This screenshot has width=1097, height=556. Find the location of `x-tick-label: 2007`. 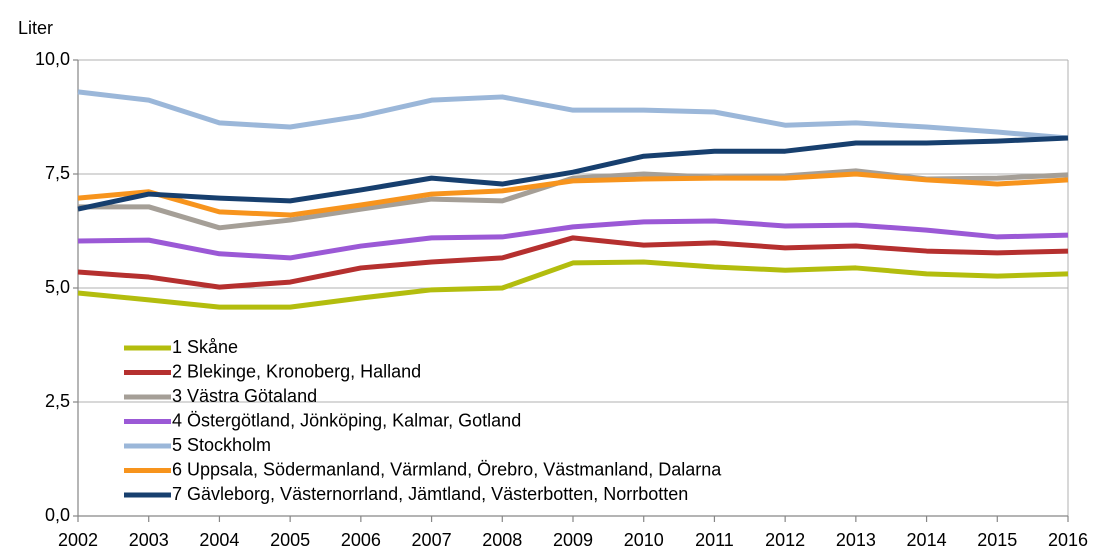

x-tick-label: 2007 is located at coordinates (432, 540).